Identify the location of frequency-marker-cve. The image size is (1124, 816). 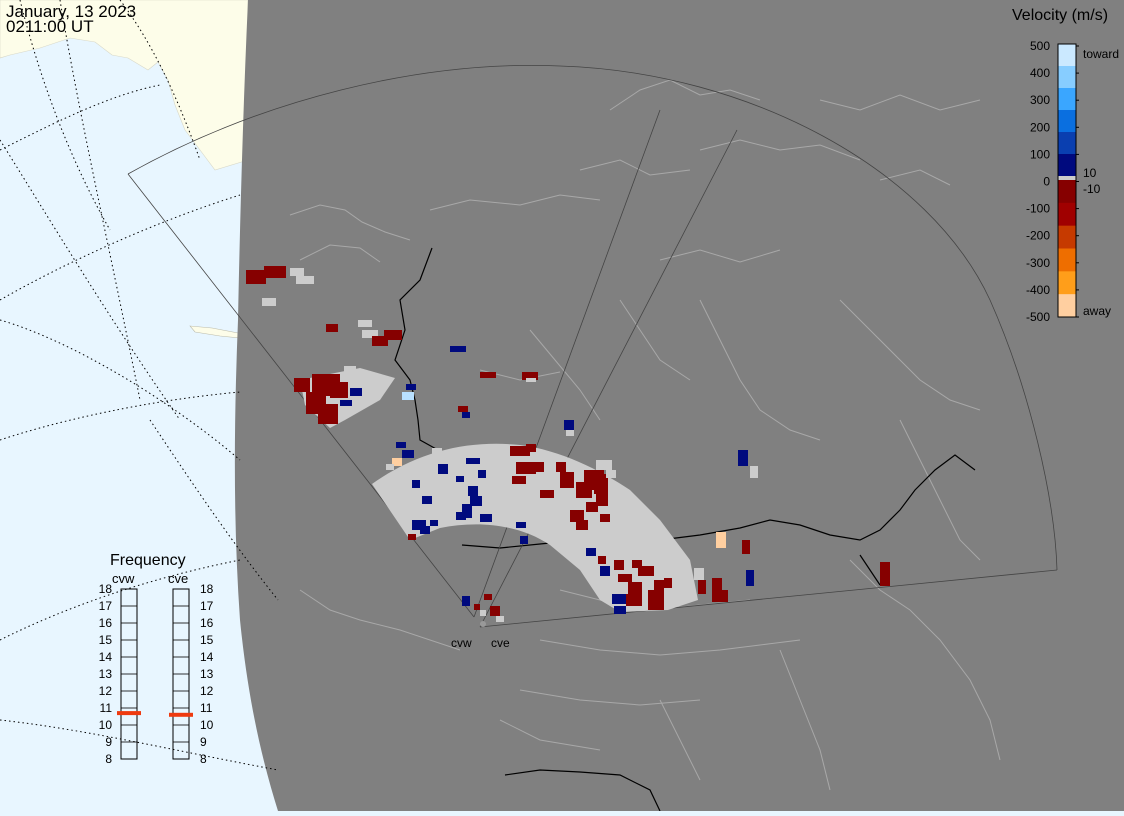
(181, 714).